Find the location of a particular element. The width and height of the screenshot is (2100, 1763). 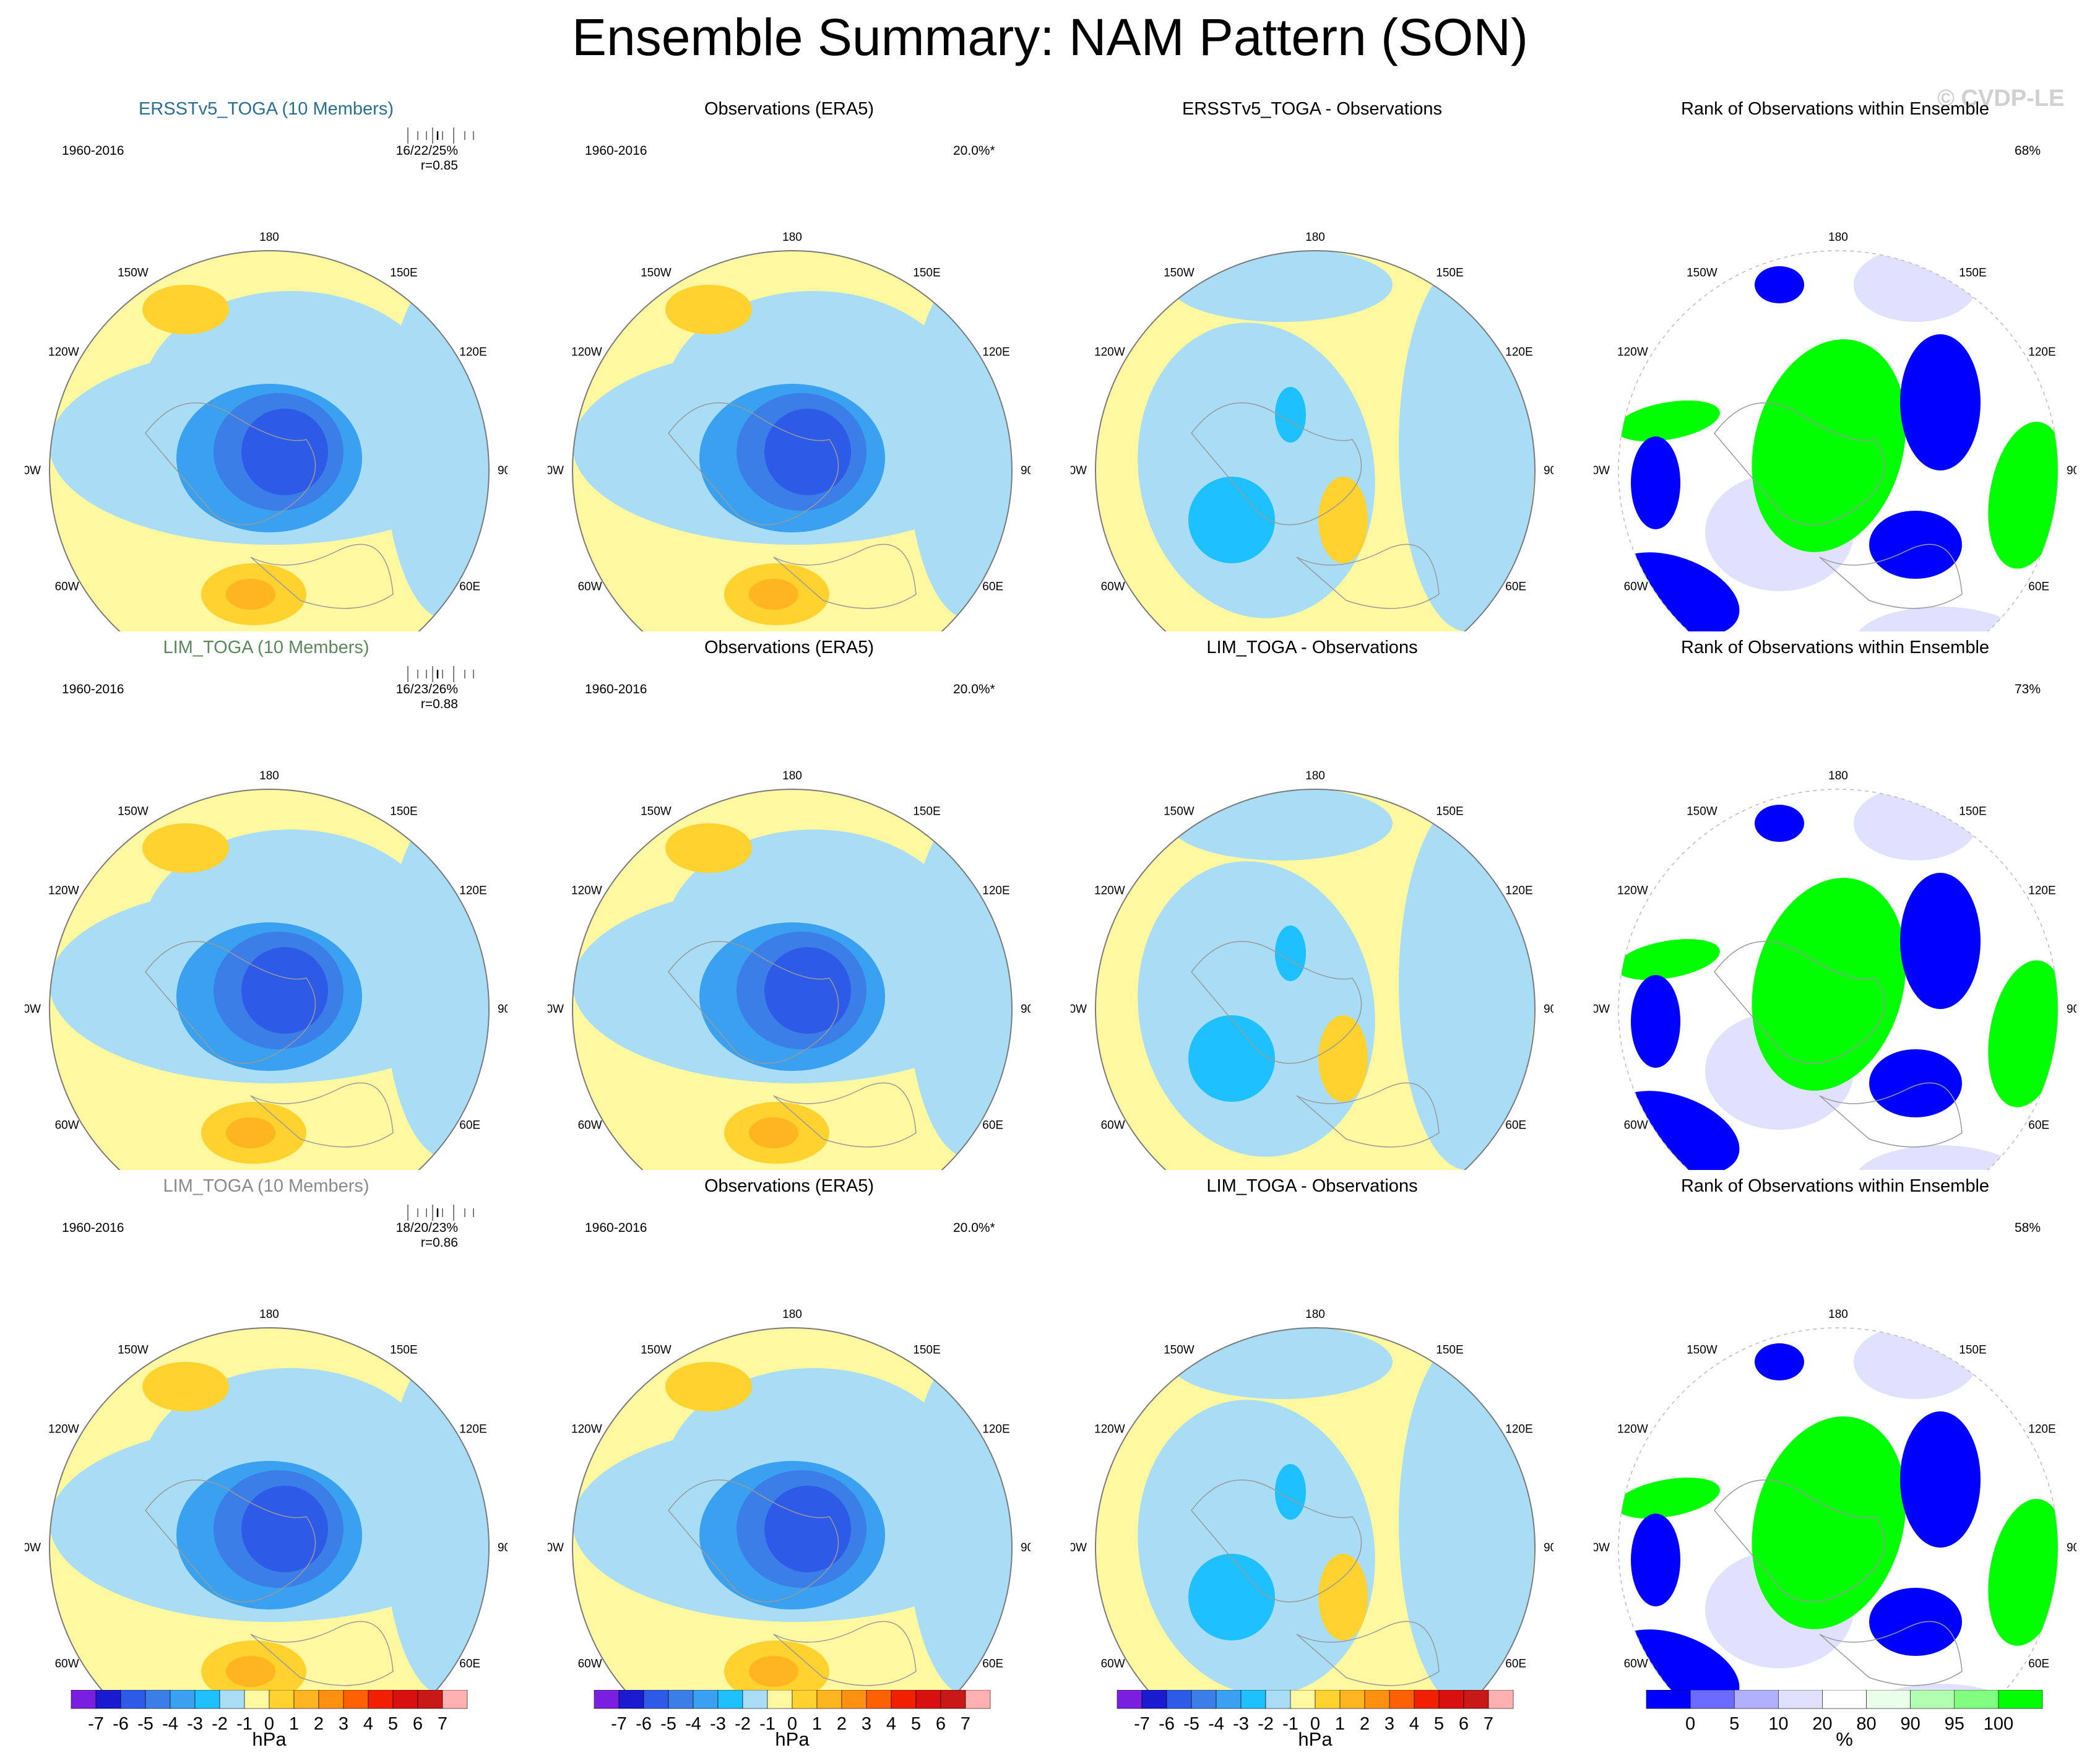

colorbar-label: 6 is located at coordinates (418, 1724).